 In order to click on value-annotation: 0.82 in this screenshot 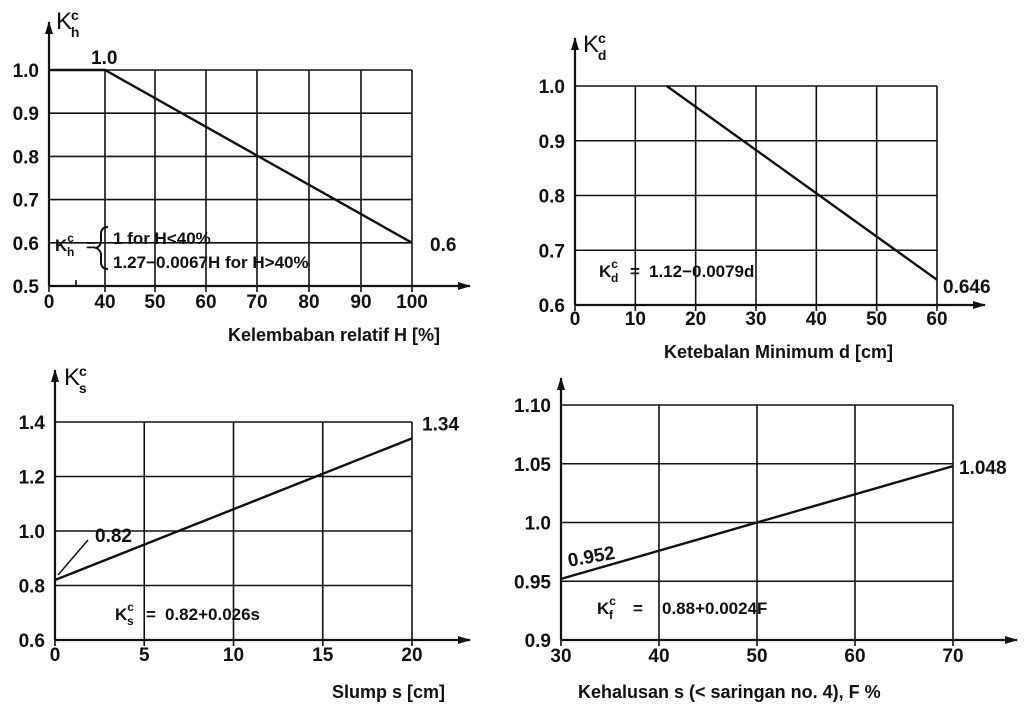, I will do `click(113, 536)`.